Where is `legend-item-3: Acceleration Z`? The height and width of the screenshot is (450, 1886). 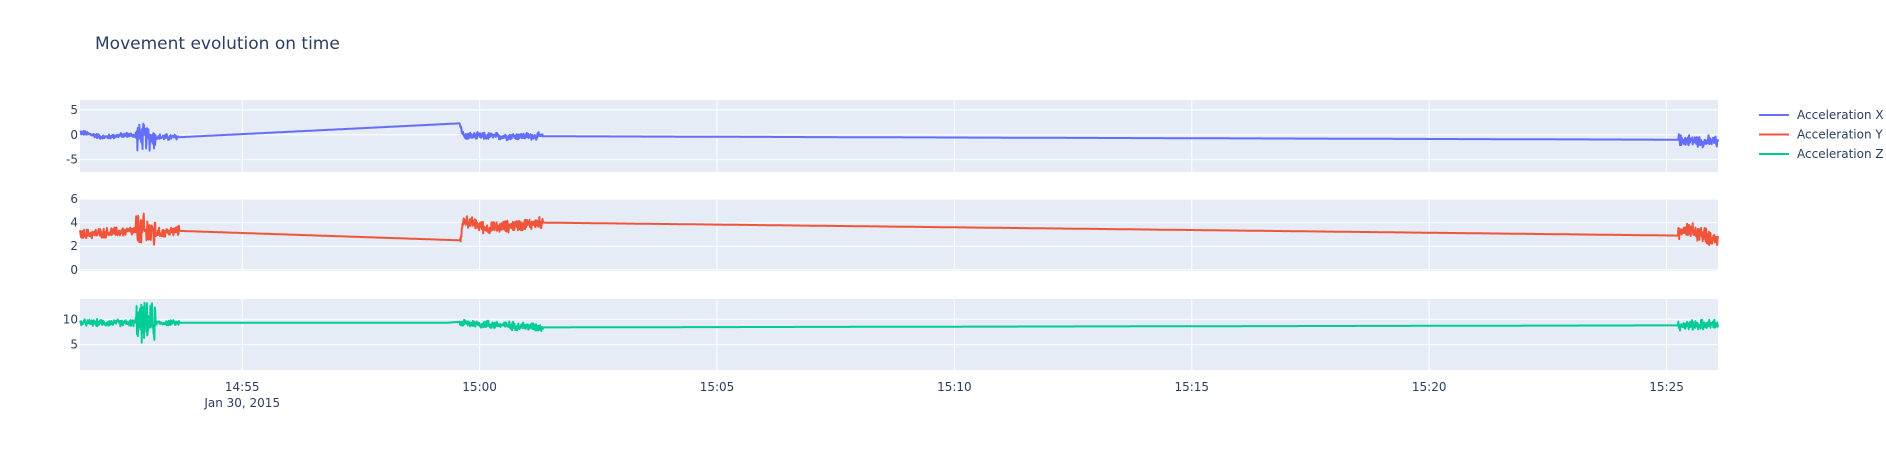
legend-item-3: Acceleration Z is located at coordinates (1821, 154).